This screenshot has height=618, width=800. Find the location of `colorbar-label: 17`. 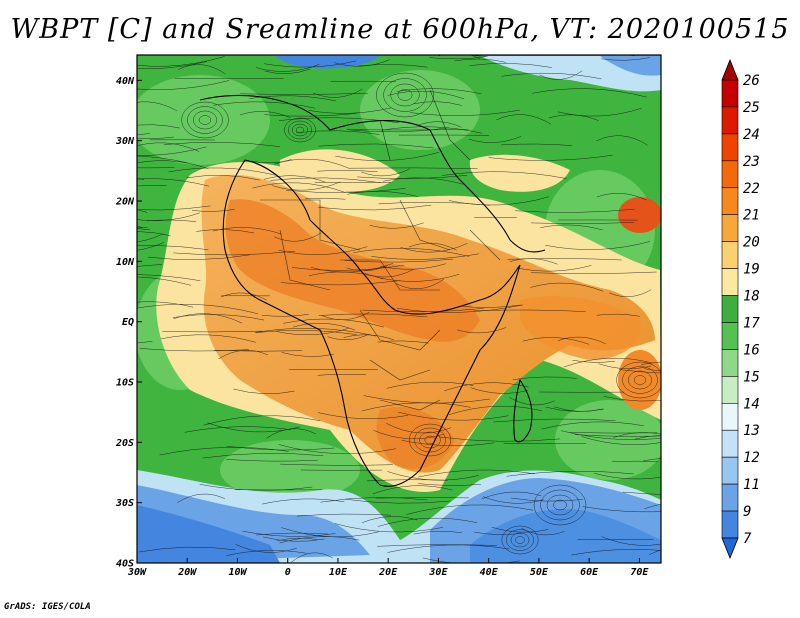

colorbar-label: 17 is located at coordinates (751, 323).